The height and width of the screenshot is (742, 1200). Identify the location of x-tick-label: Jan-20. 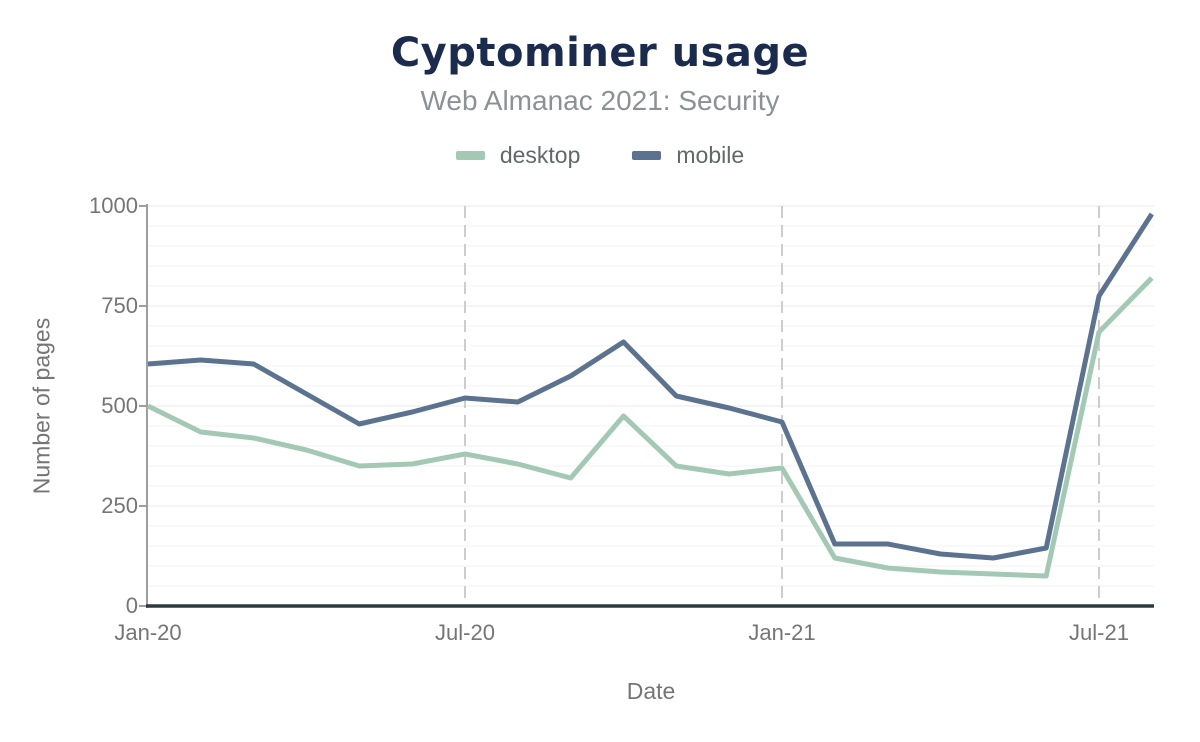
(148, 632).